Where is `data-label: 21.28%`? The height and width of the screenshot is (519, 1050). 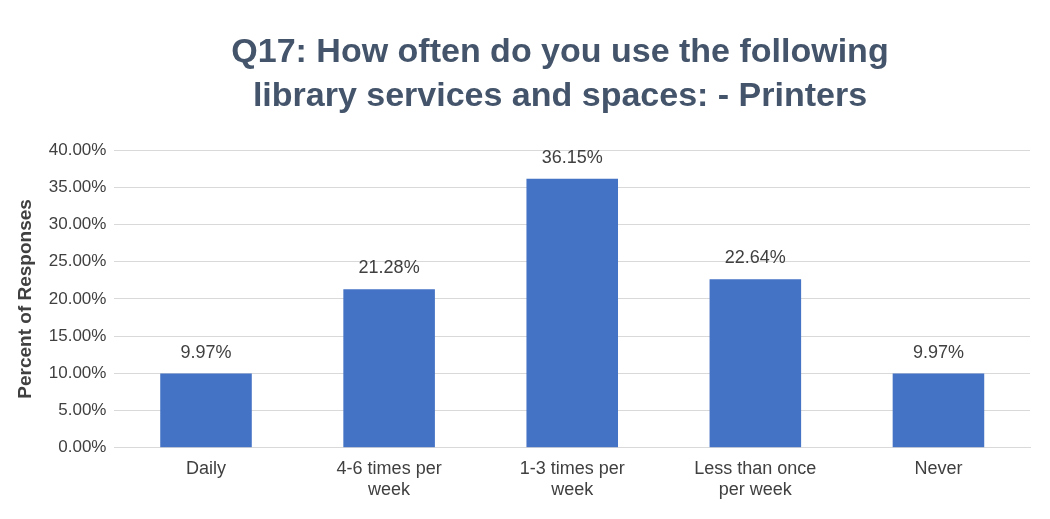 data-label: 21.28% is located at coordinates (389, 267).